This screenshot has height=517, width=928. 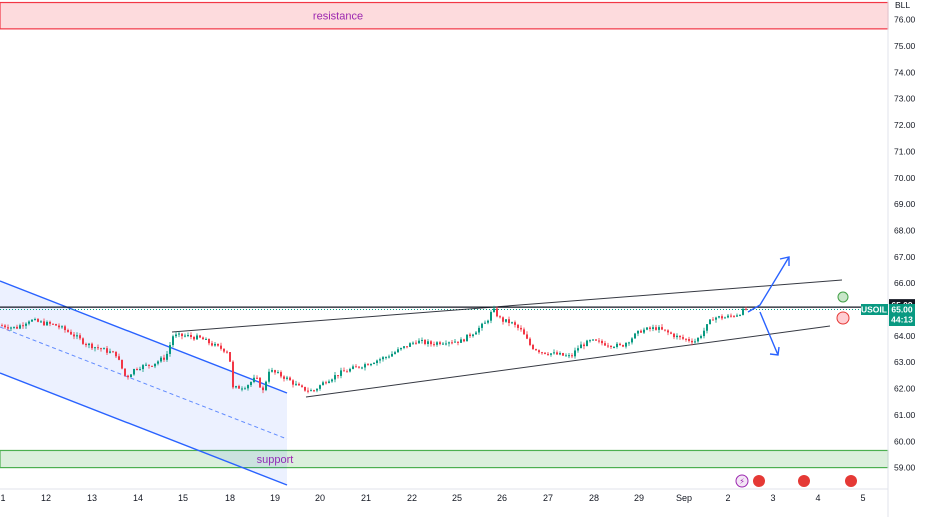 I want to click on resistance-zone: resistance, so click(x=444, y=15).